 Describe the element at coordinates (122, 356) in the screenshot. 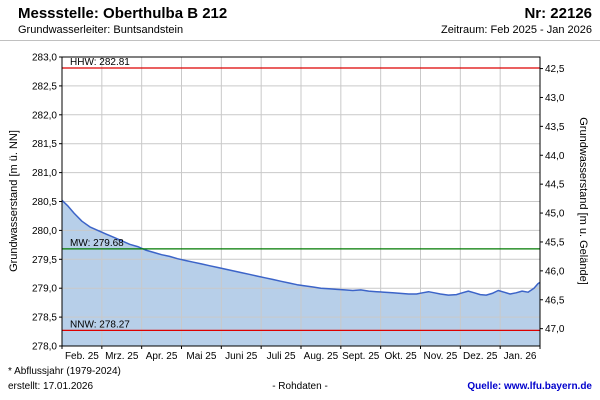

I see `x-tick-label: Mrz. 25` at that location.